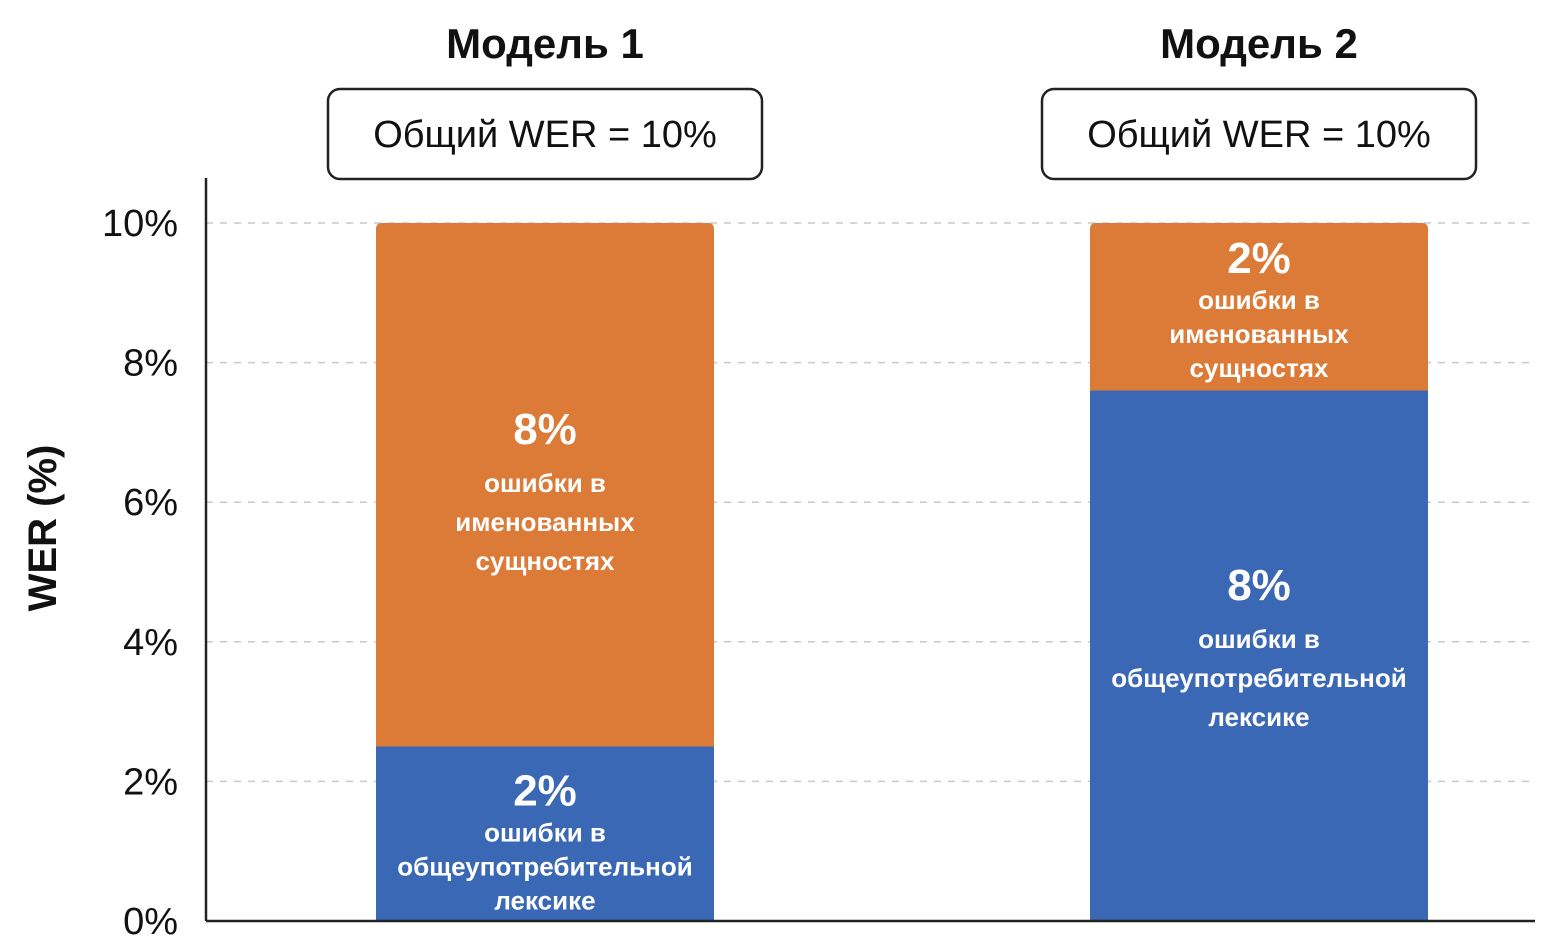 Image resolution: width=1560 pixels, height=952 pixels. I want to click on y-tick-label: 0%, so click(150, 922).